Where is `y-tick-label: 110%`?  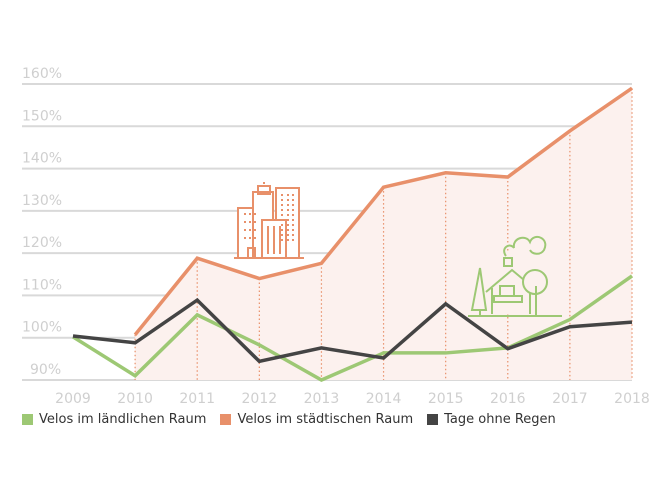 y-tick-label: 110% is located at coordinates (42, 285).